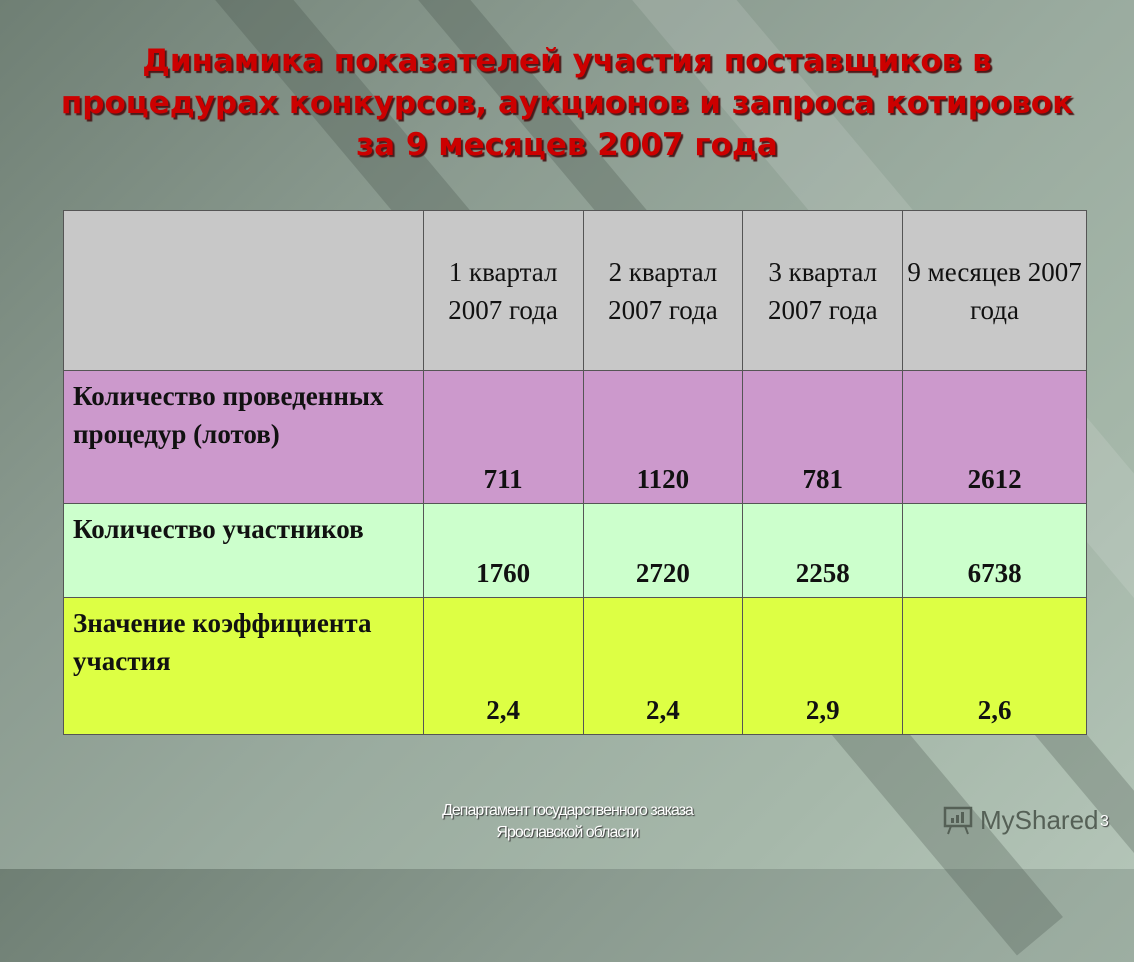 The image size is (1134, 962). Describe the element at coordinates (567, 832) in the screenshot. I see `footer-line-2: Ярославской области` at that location.